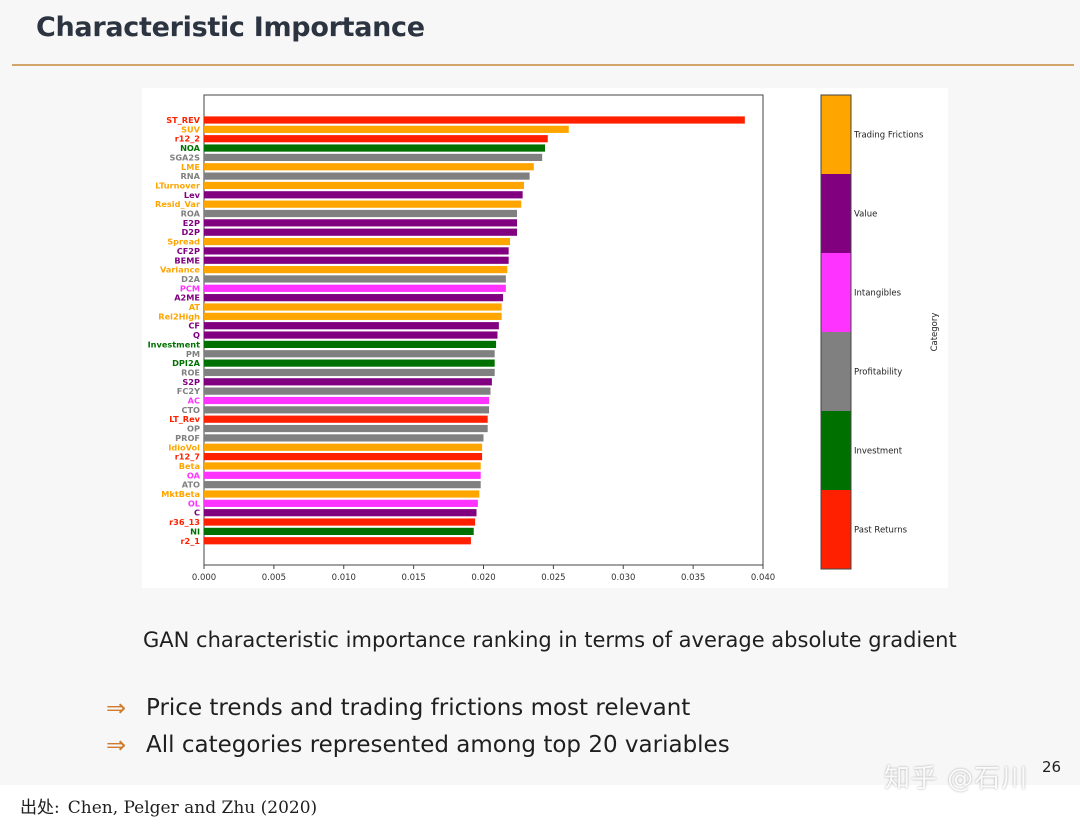  I want to click on y-tick-label: MktBeta, so click(180, 494).